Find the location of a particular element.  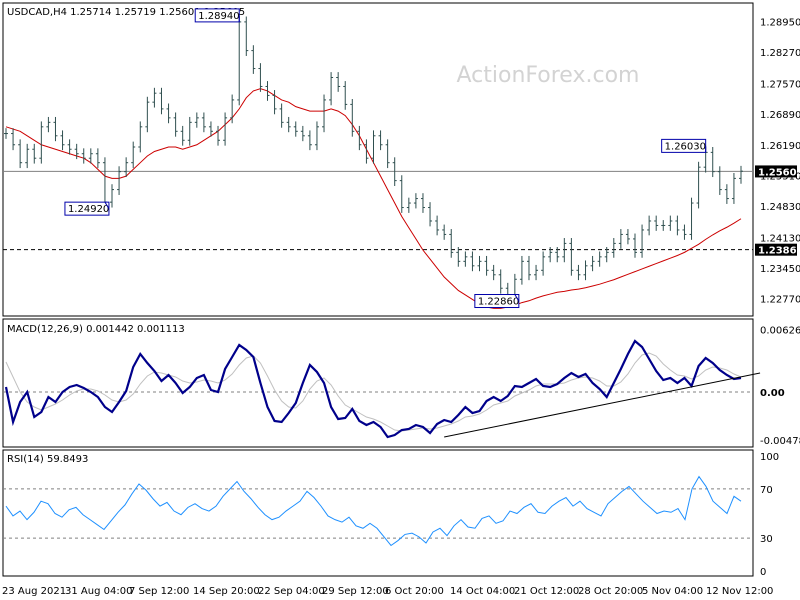

x-tick: 23 Aug 2021 is located at coordinates (34, 591).